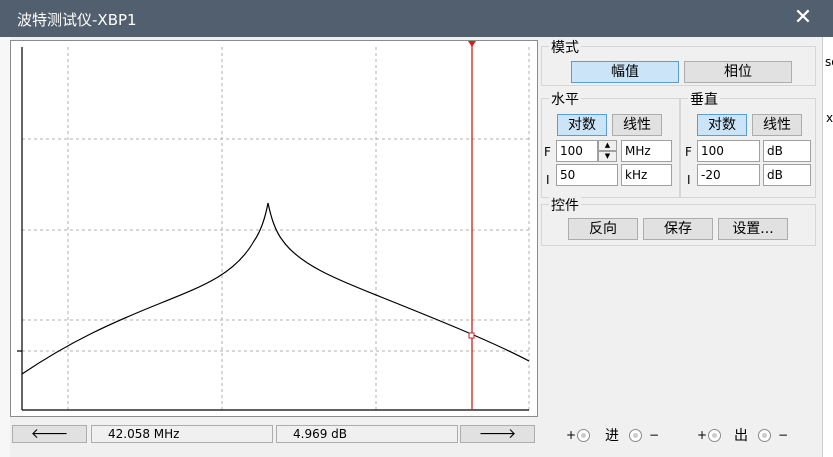 This screenshot has height=457, width=833. I want to click on horizontal-group, so click(610, 148).